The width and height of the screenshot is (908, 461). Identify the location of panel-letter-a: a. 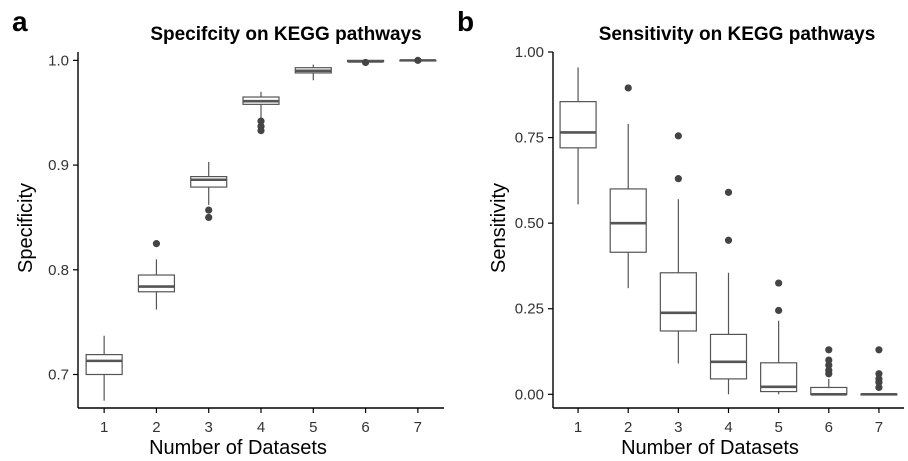
(20, 21).